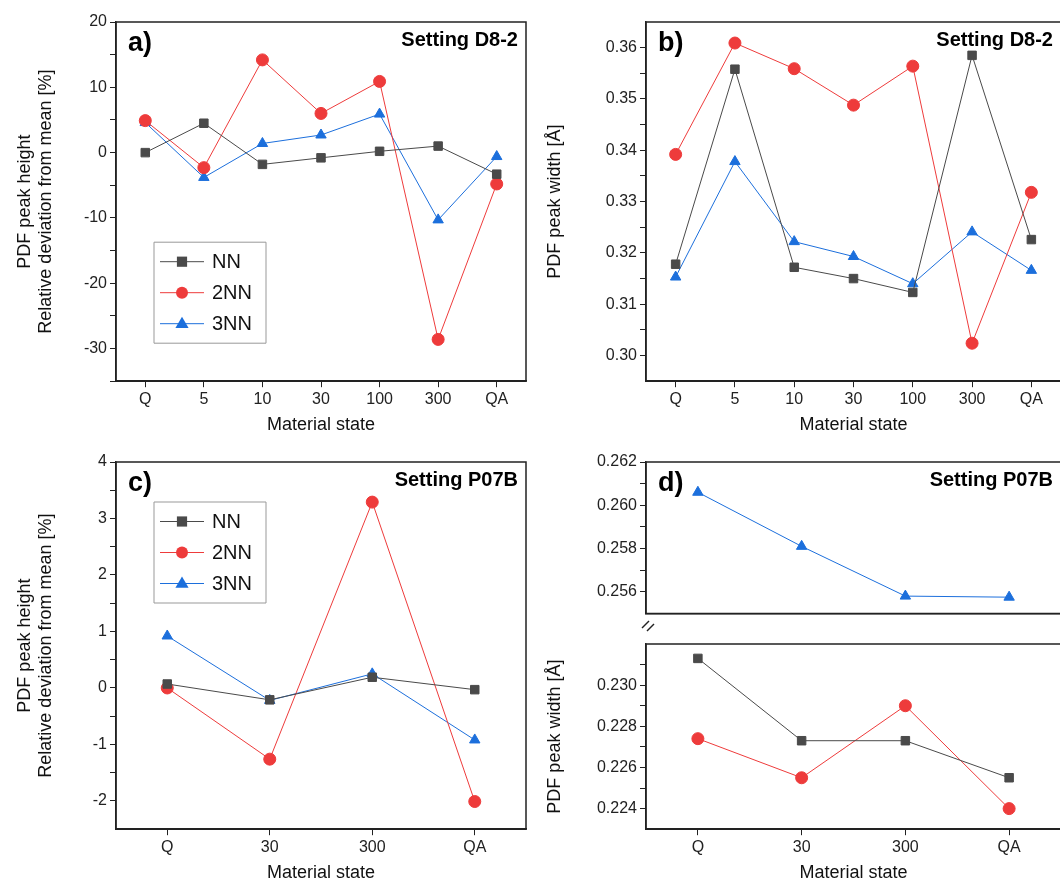  What do you see at coordinates (621, 98) in the screenshot?
I see `y-tick-label: 0.35` at bounding box center [621, 98].